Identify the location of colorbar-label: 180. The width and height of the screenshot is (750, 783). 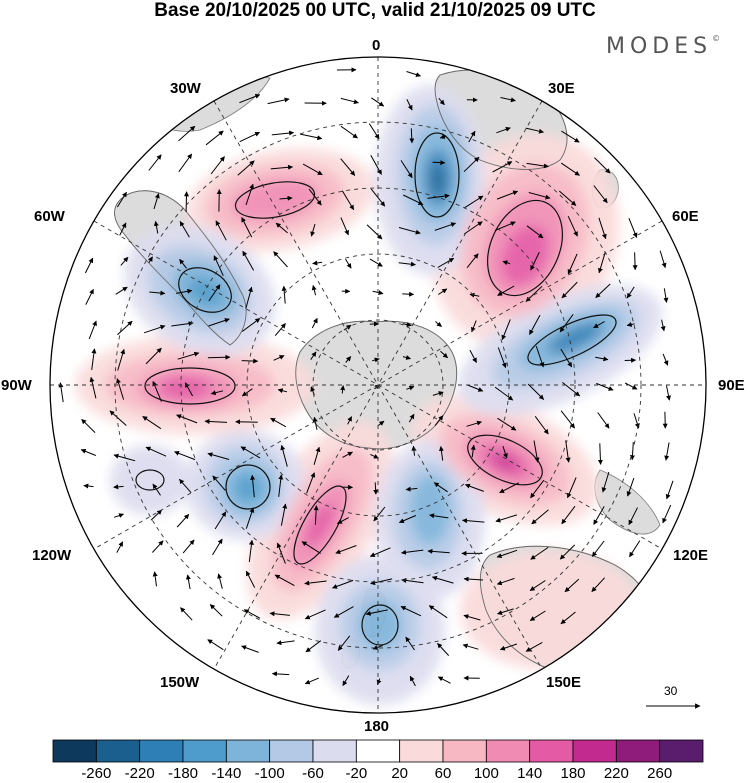
(573, 773).